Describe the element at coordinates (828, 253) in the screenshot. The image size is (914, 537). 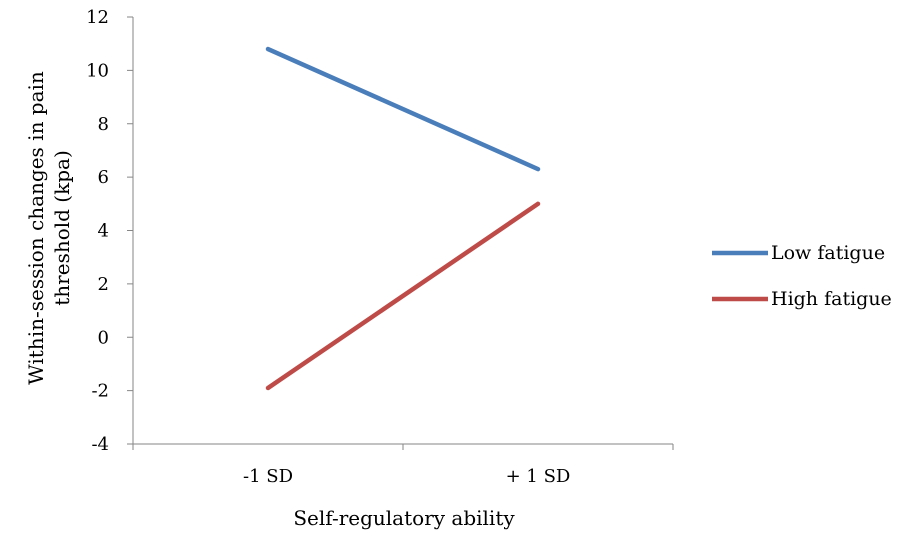
I see `legend-label-low-fatigue: Low fatigue` at that location.